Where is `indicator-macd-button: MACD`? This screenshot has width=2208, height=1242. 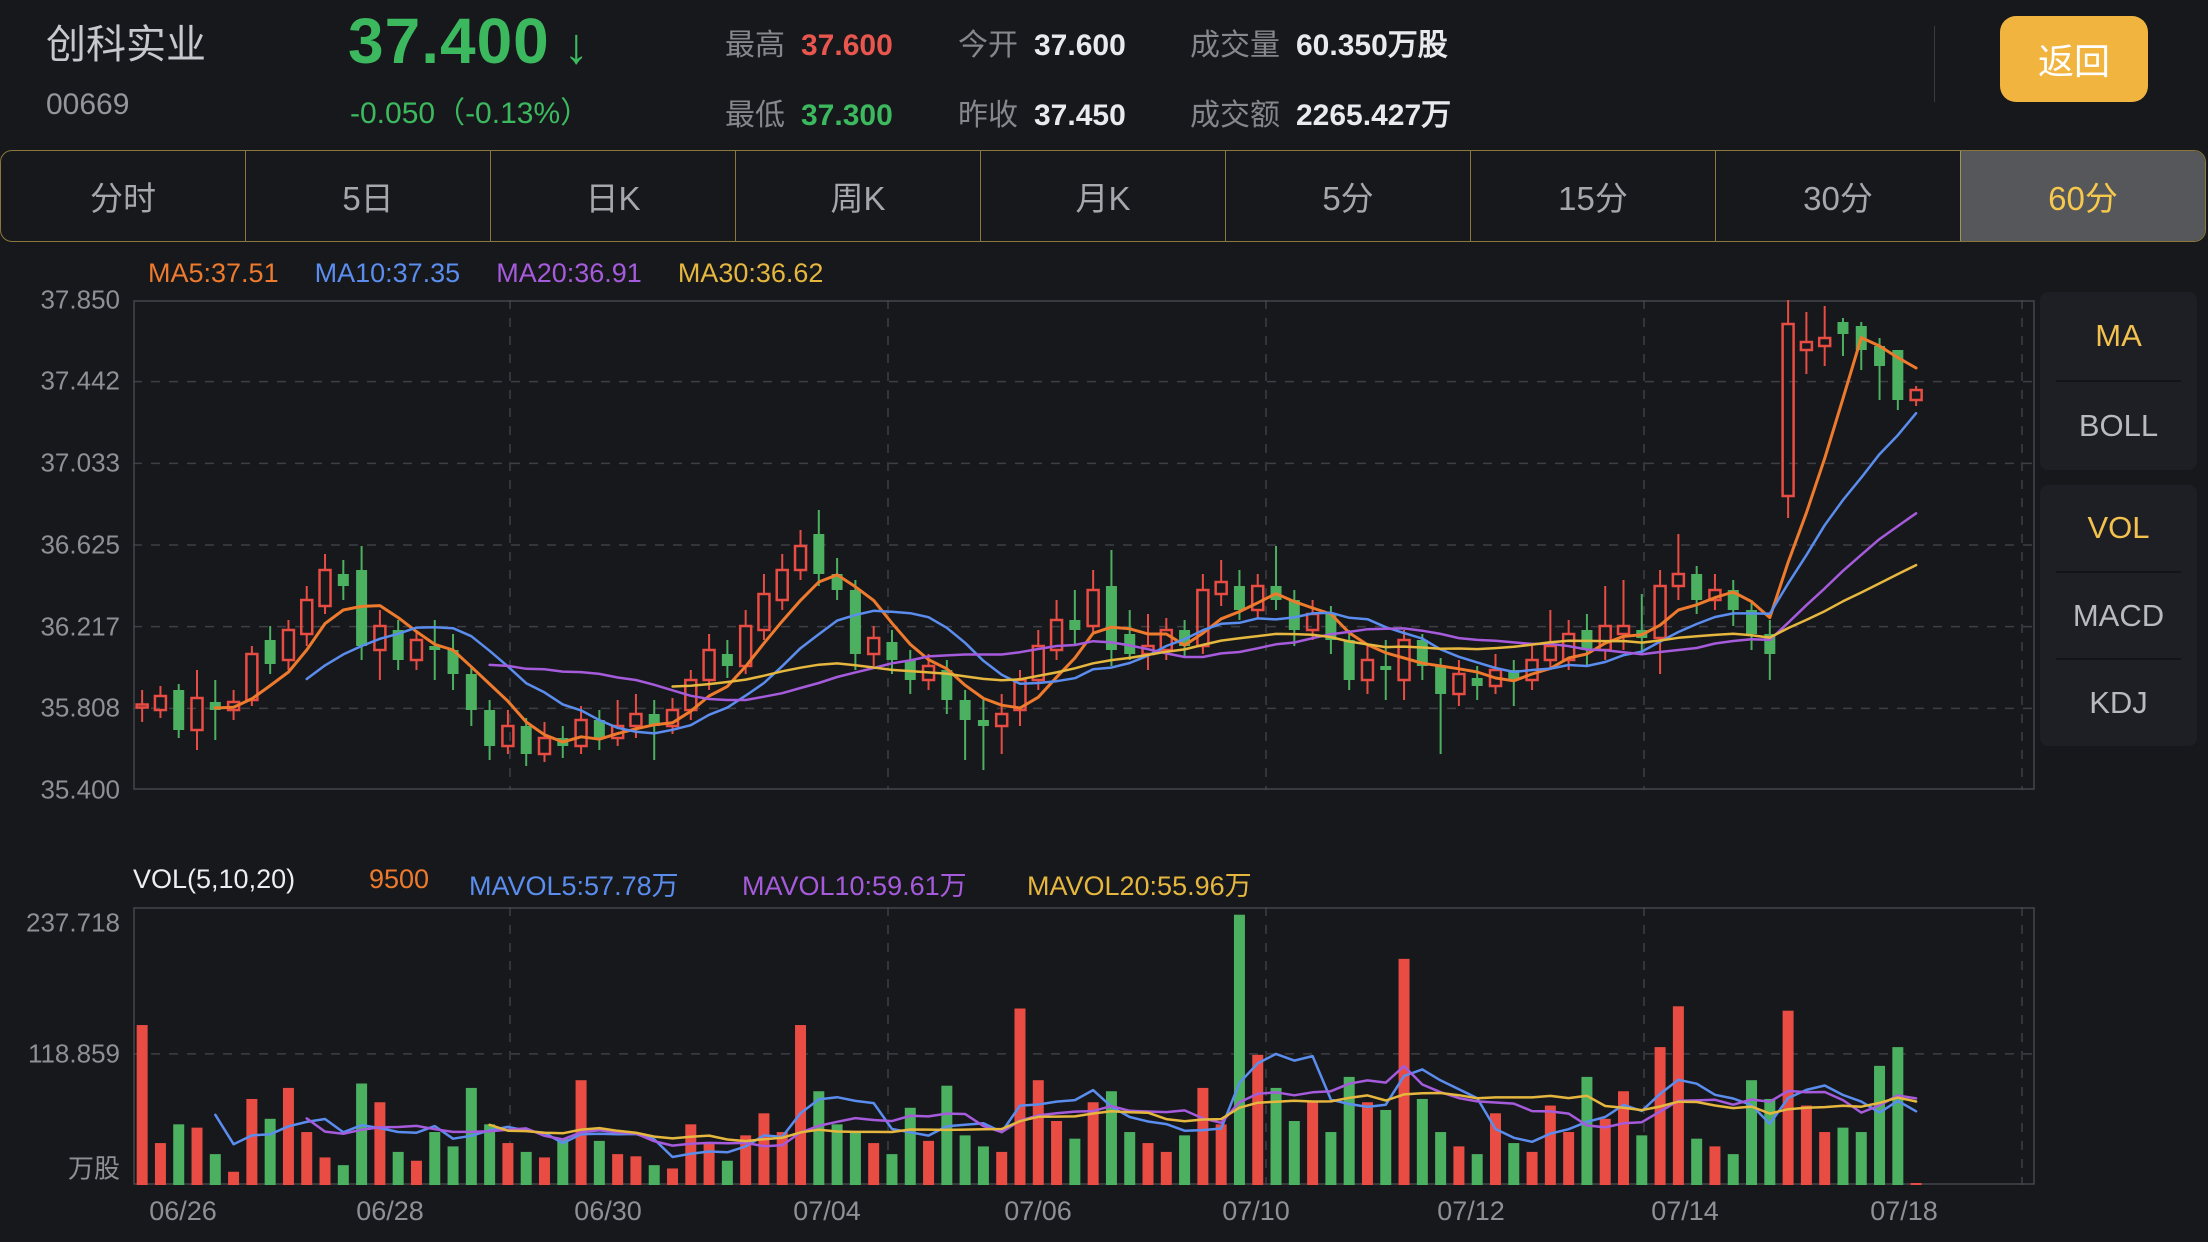
indicator-macd-button: MACD is located at coordinates (2118, 615).